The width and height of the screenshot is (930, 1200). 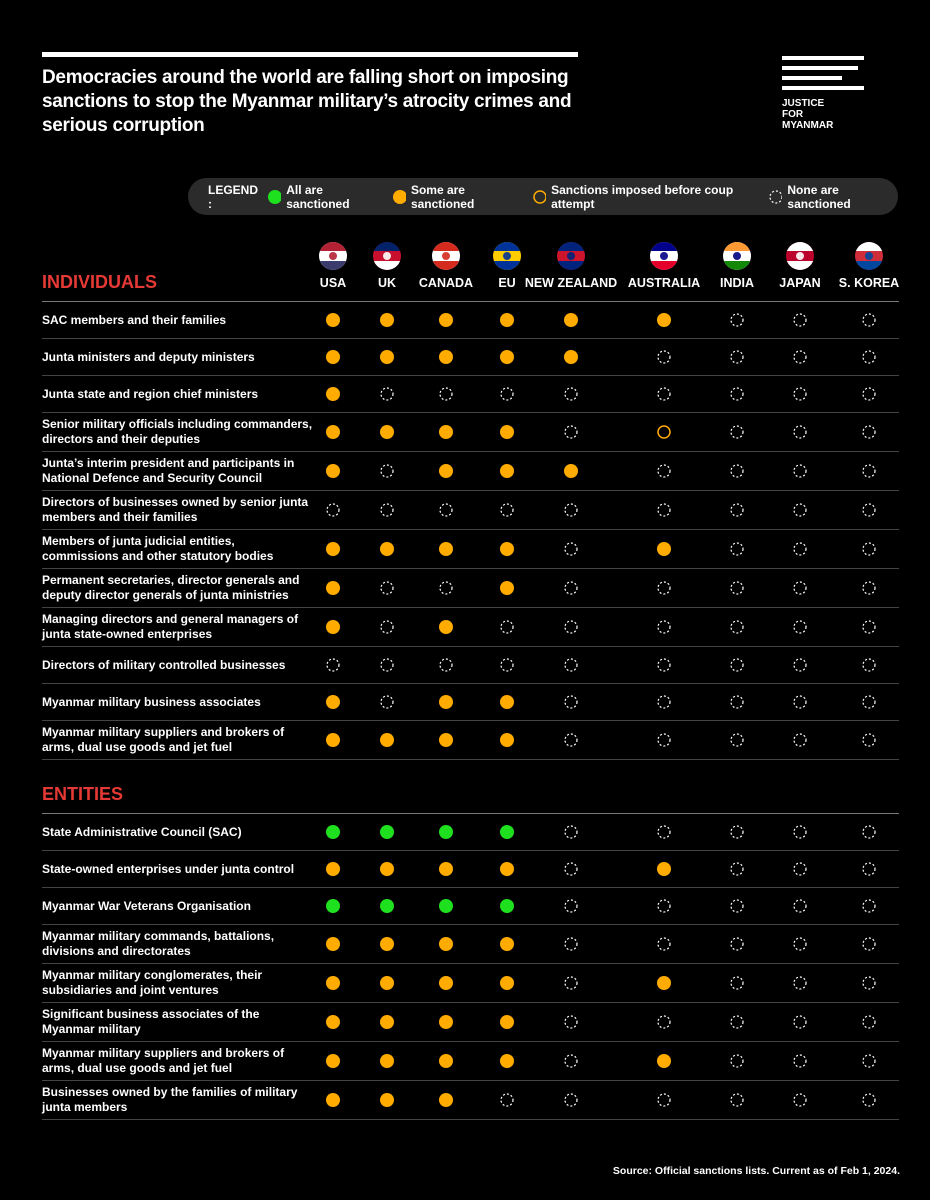 I want to click on country-header: NEW ZEALAND, so click(x=571, y=266).